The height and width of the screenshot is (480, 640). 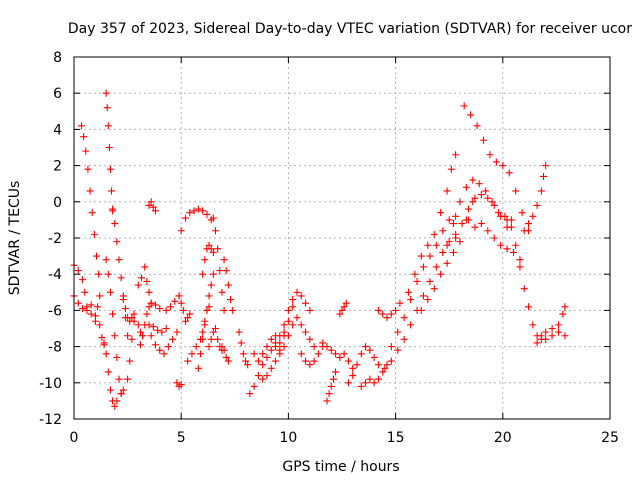 What do you see at coordinates (181, 438) in the screenshot?
I see `x-tick-label: 5` at bounding box center [181, 438].